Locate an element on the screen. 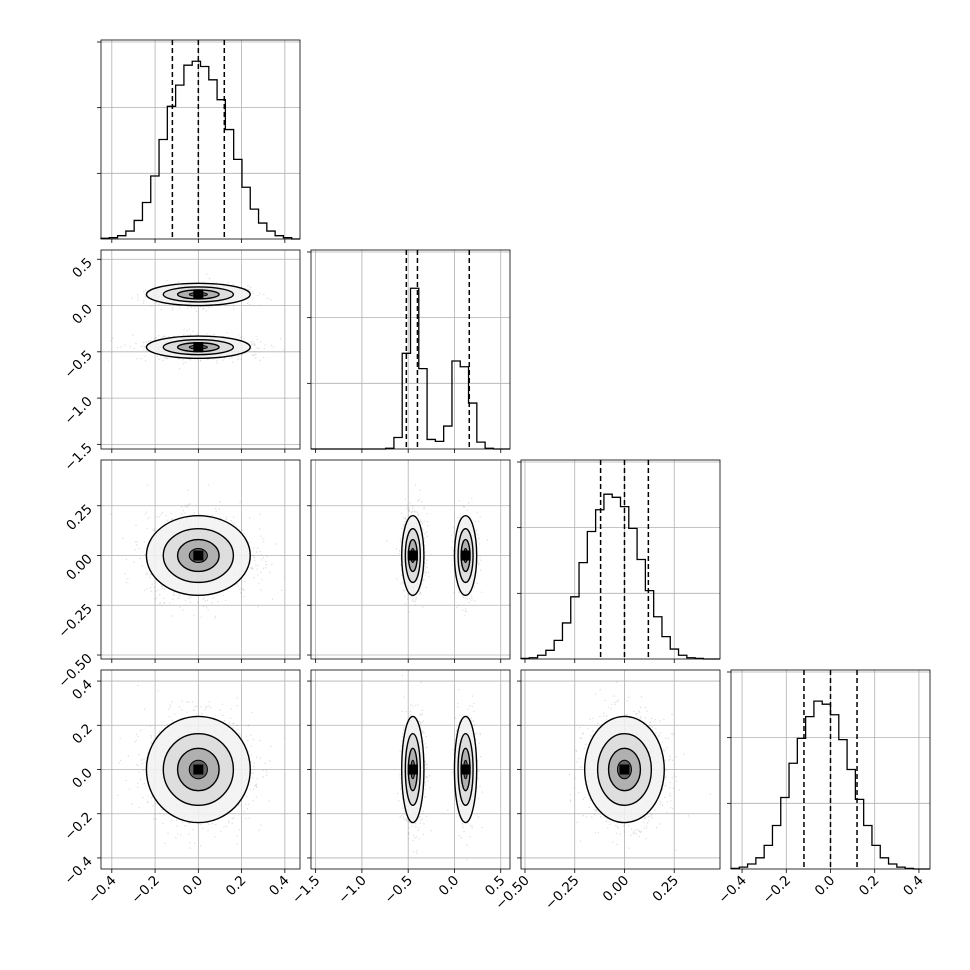  y-tick-label: 0.5 is located at coordinates (82, 268).